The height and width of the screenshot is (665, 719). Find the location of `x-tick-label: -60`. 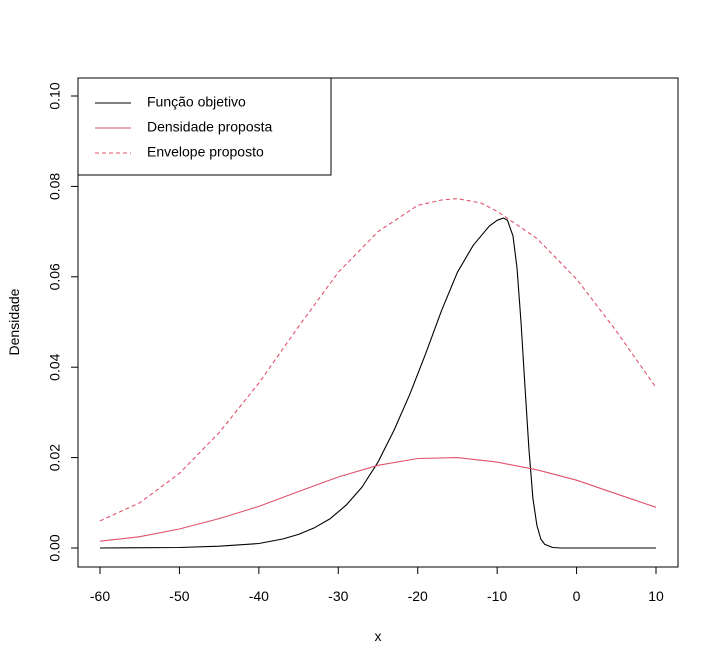

x-tick-label: -60 is located at coordinates (100, 596).